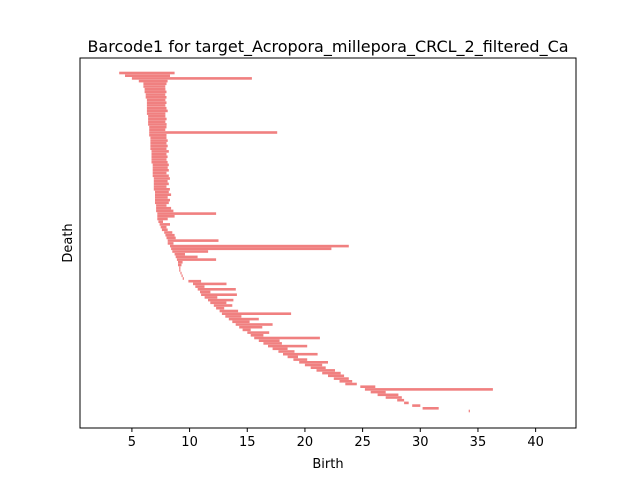  I want to click on x-tick-label: 35, so click(478, 442).